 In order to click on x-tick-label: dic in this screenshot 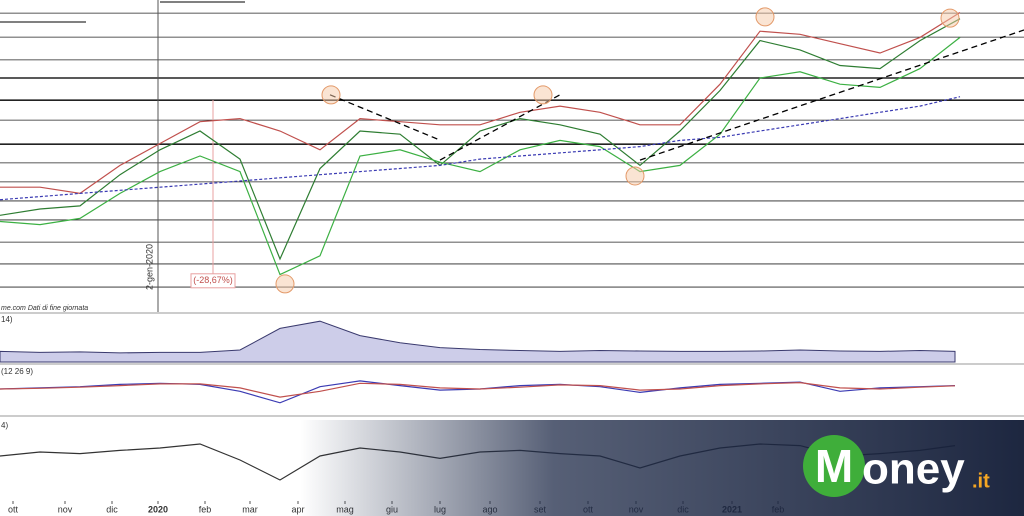, I will do `click(112, 509)`.